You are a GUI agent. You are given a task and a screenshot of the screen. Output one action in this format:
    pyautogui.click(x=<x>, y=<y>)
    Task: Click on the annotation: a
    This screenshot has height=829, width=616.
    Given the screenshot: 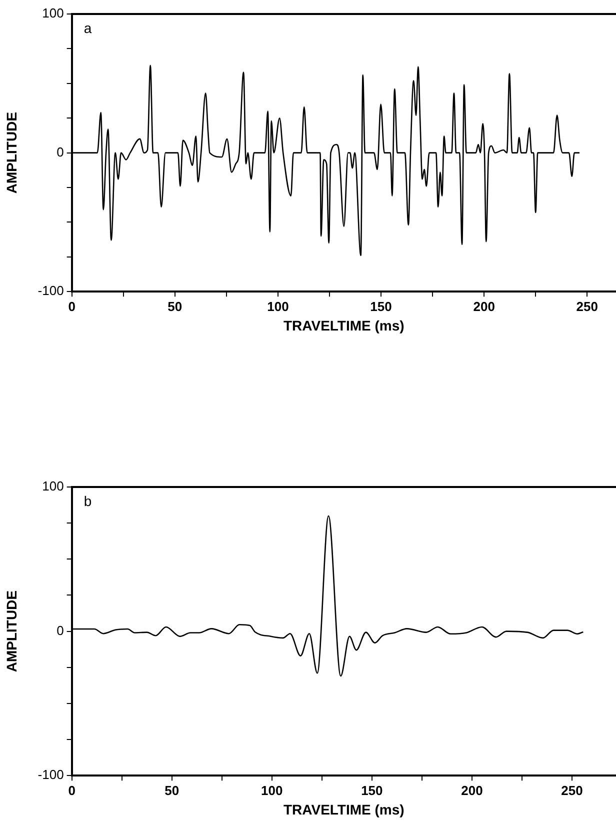 What is the action you would take?
    pyautogui.click(x=88, y=28)
    